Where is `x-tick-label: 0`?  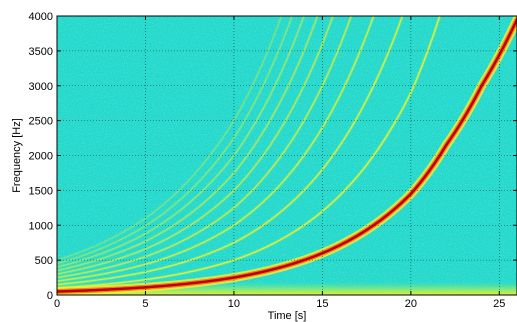
x-tick-label: 0 is located at coordinates (57, 304).